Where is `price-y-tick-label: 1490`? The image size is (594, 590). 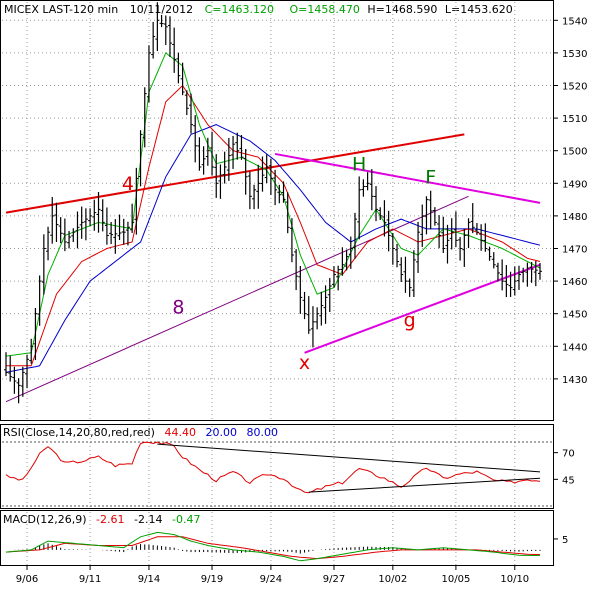 price-y-tick-label: 1490 is located at coordinates (574, 184).